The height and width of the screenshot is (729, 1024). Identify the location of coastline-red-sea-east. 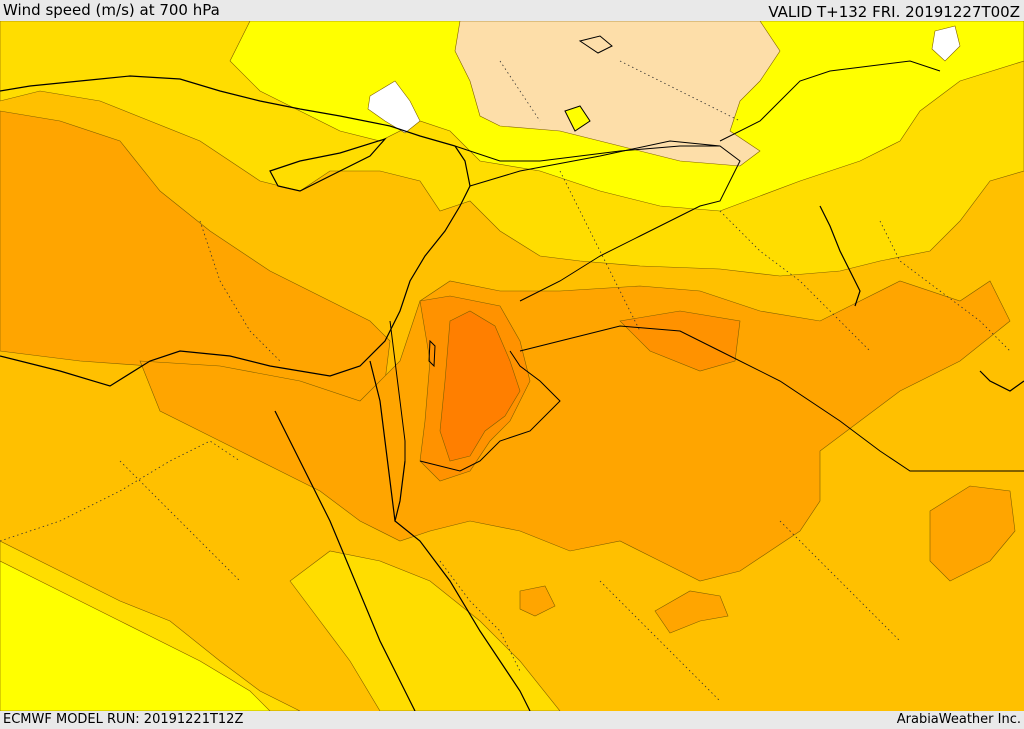
(462, 585).